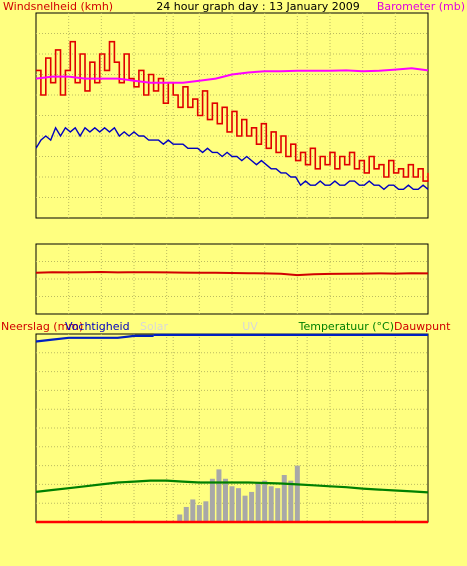  Describe the element at coordinates (154, 326) in the screenshot. I see `solar-axis-title: Solar` at that location.